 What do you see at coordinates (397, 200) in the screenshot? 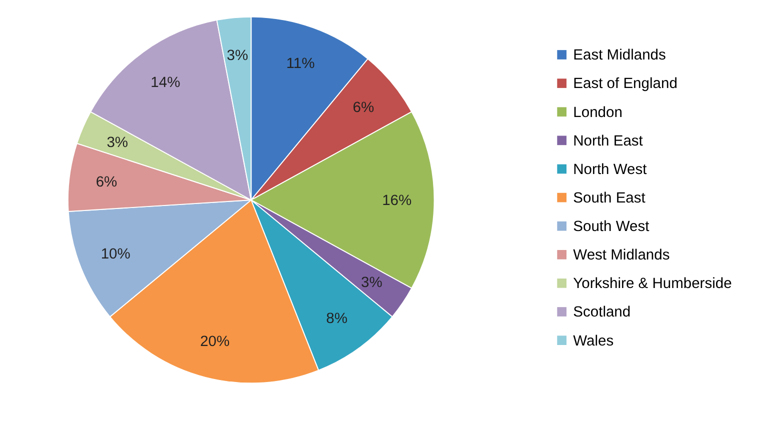
I see `data-label: 16%` at bounding box center [397, 200].